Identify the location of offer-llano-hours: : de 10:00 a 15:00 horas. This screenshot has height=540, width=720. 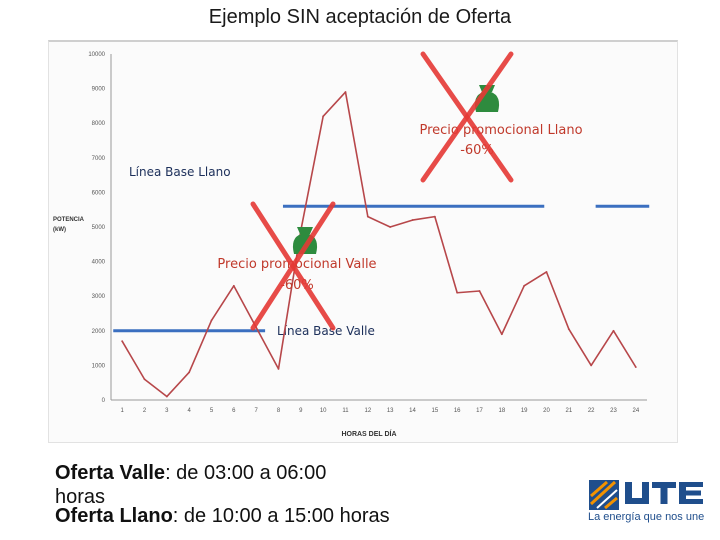
(281, 516).